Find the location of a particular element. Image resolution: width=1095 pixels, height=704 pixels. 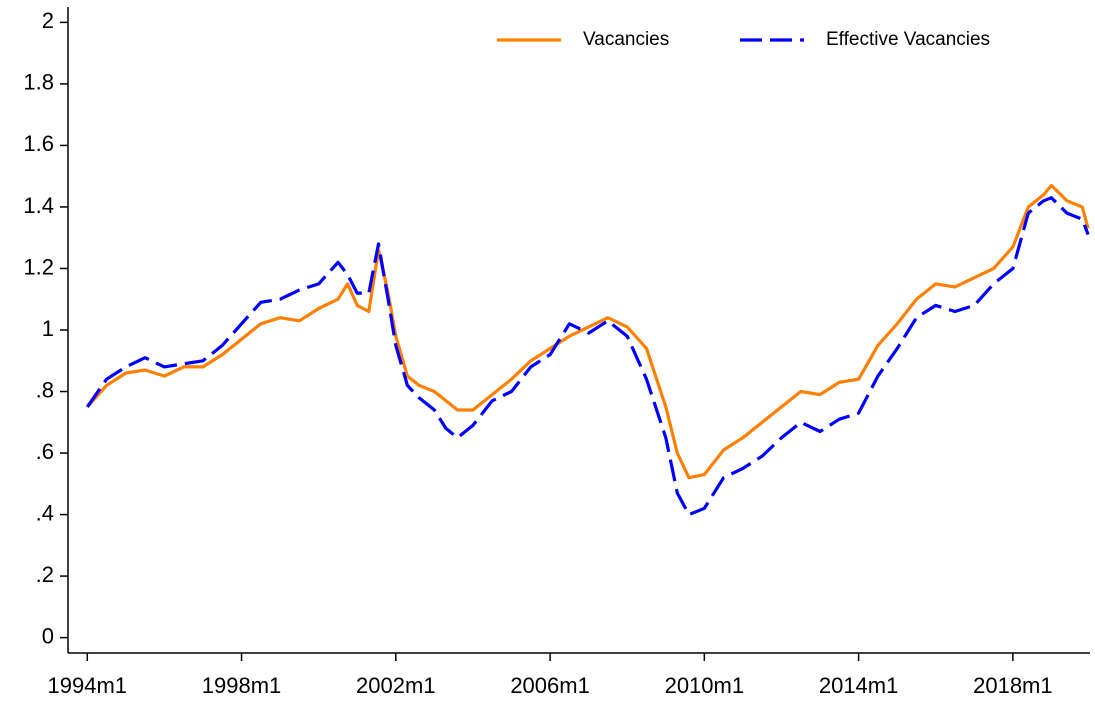

y-tick-label: 1.8 is located at coordinates (38, 82).